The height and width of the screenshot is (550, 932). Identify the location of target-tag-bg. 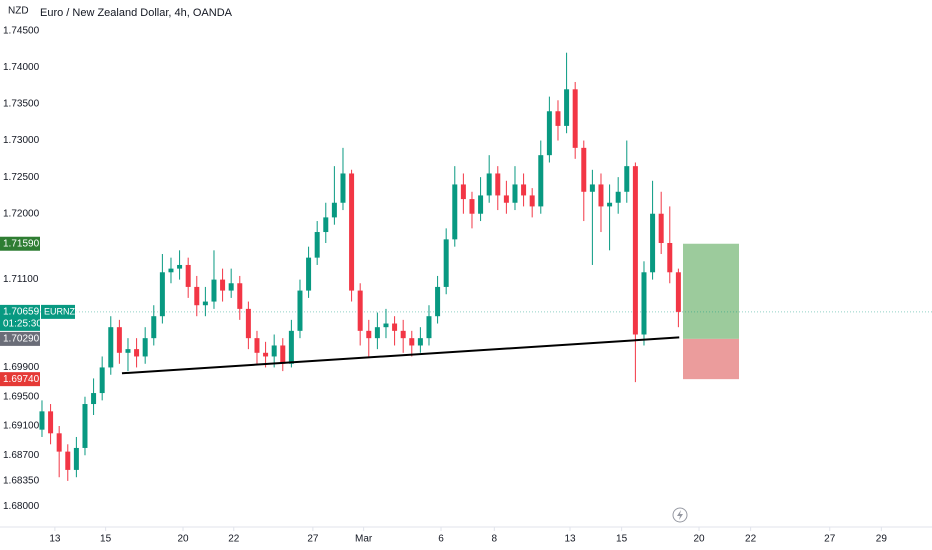
(20, 243).